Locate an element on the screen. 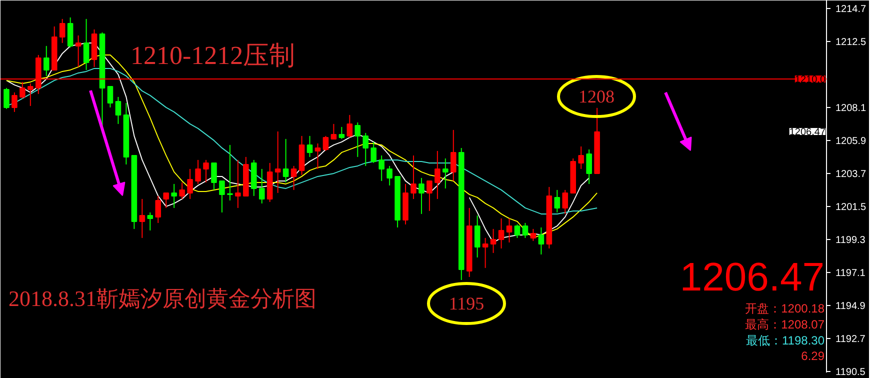 The image size is (872, 378). y-tick-label: 1214.7 is located at coordinates (851, 9).